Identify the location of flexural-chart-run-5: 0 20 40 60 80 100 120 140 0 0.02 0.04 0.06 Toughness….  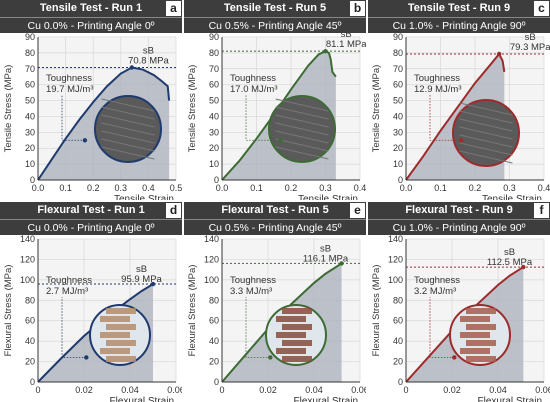
(276, 318).